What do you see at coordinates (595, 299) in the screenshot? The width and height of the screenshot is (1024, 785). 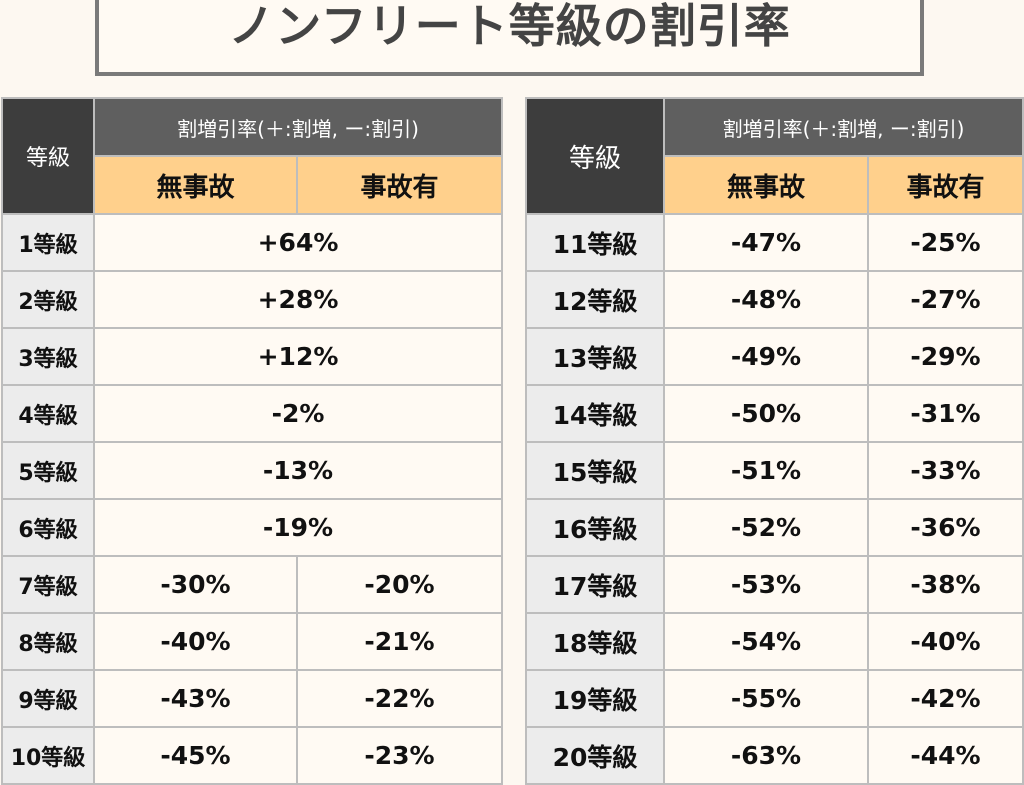 I see `grade-cell: 12等級` at bounding box center [595, 299].